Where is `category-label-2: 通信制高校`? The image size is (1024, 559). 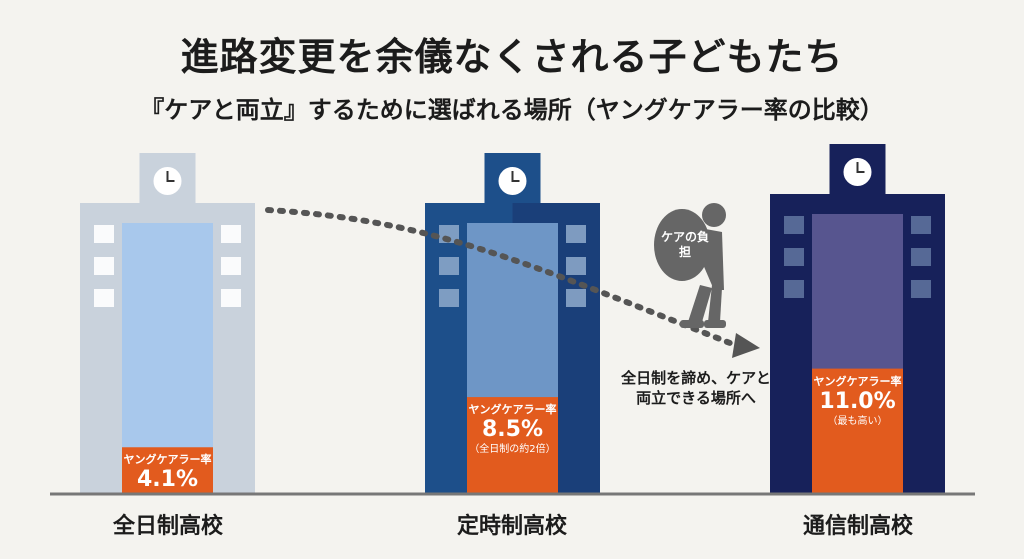
category-label-2: 通信制高校 is located at coordinates (857, 526).